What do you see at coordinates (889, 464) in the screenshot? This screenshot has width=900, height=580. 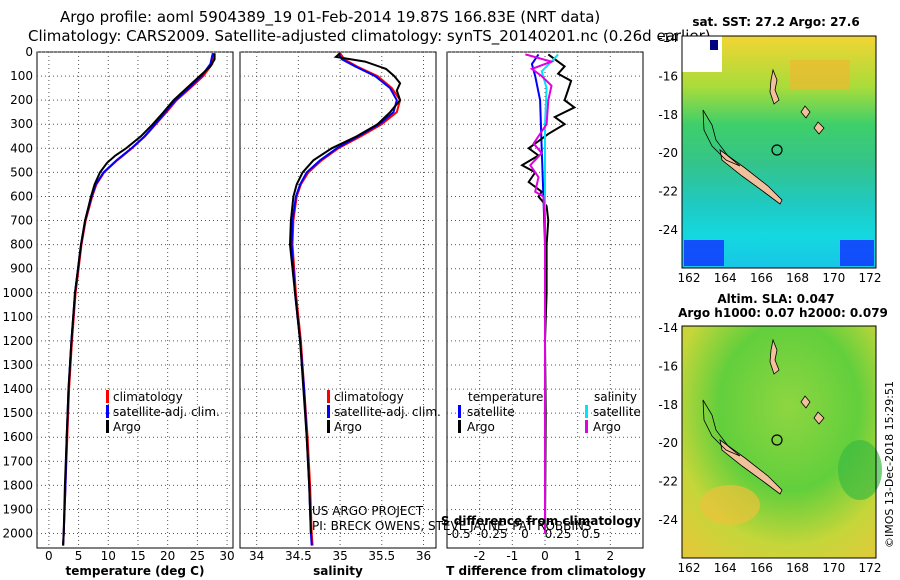 I see `imos-stamp: ©IMOS 13-Dec-2018 15:29:51` at bounding box center [889, 464].